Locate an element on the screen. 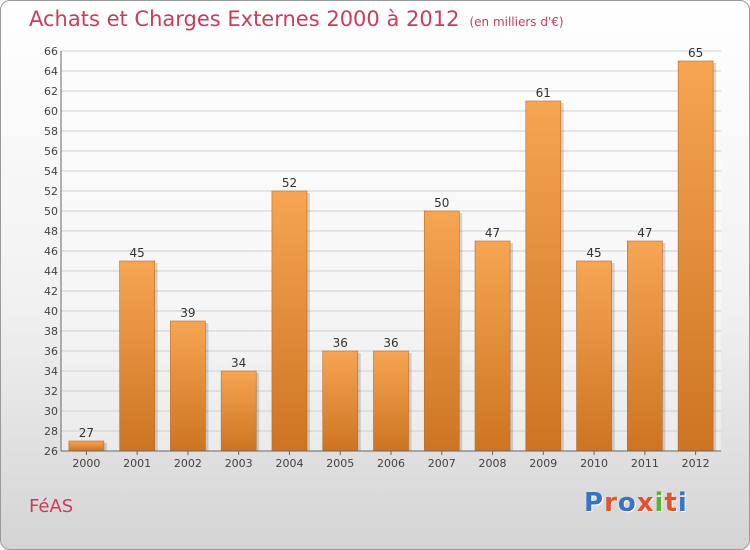 This screenshot has width=750, height=550. x-tick-label: 2002 is located at coordinates (188, 463).